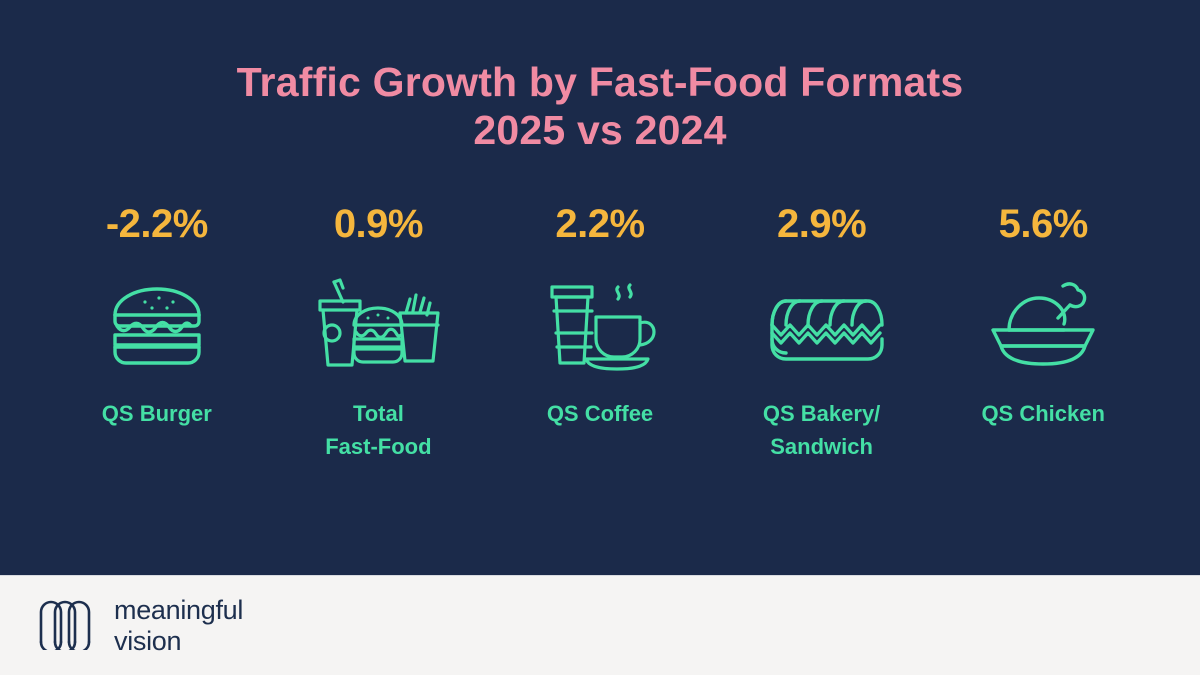  I want to click on metric-column-qs-chicken: 5.6% QS Chicken, so click(1043, 315).